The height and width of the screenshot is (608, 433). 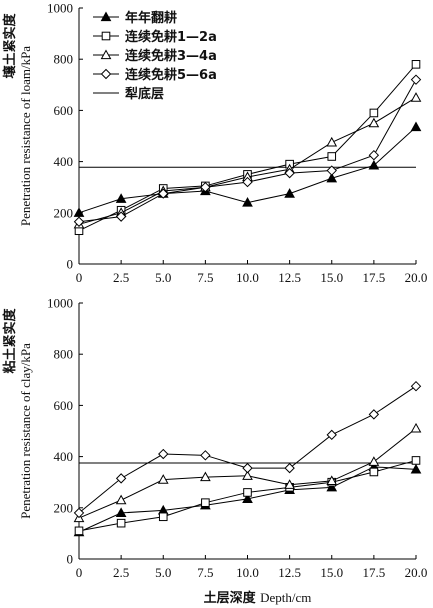 I want to click on loam-x-tick-label: 5.0, so click(x=163, y=277).